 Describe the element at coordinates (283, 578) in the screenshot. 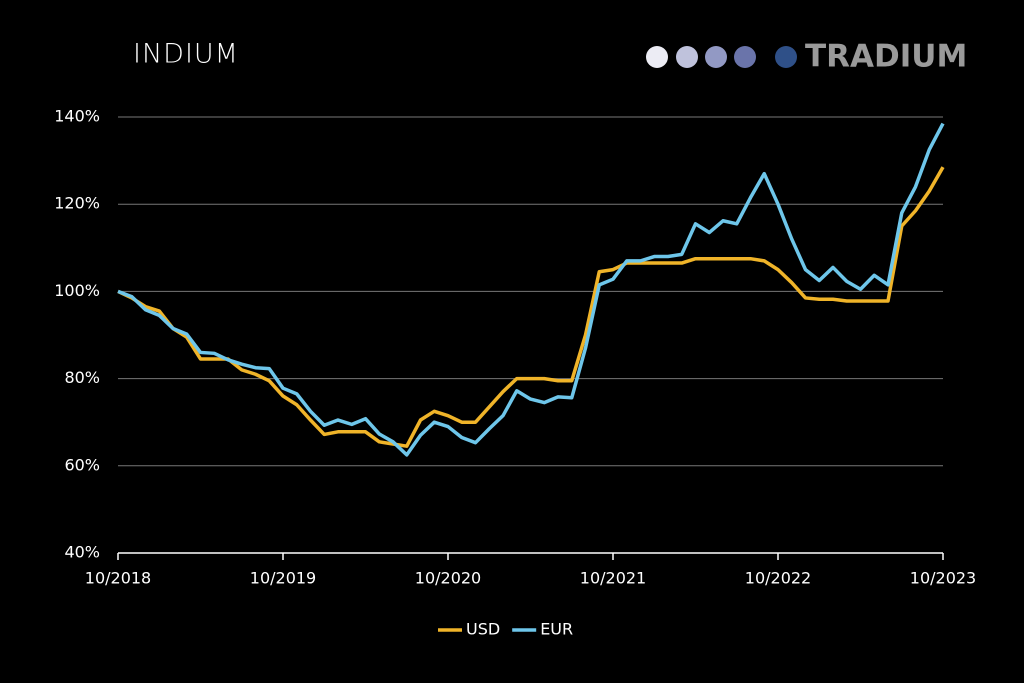

I see `x-tick-label: 10/2019` at that location.